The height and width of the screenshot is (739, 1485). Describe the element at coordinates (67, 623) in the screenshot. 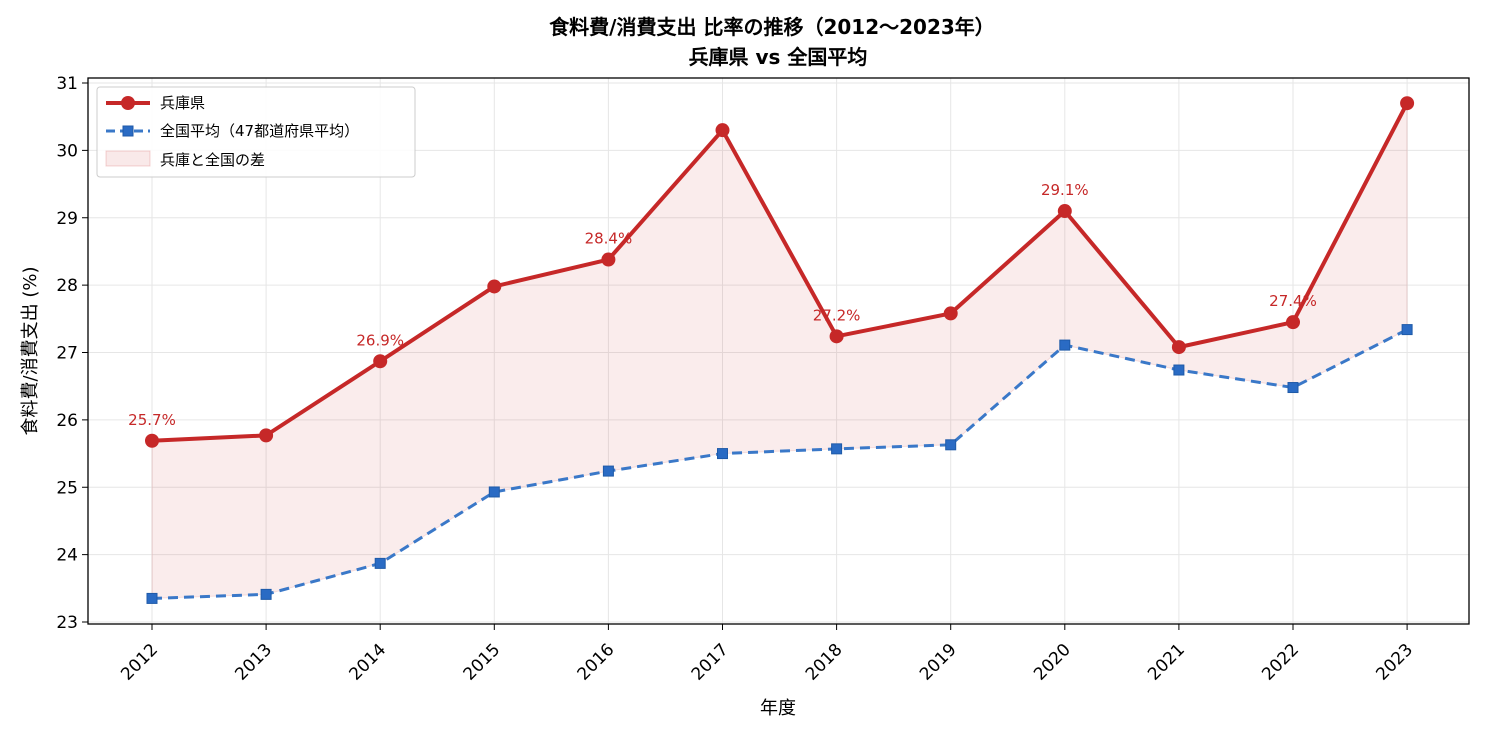

I see `y-tick-label: 23` at that location.